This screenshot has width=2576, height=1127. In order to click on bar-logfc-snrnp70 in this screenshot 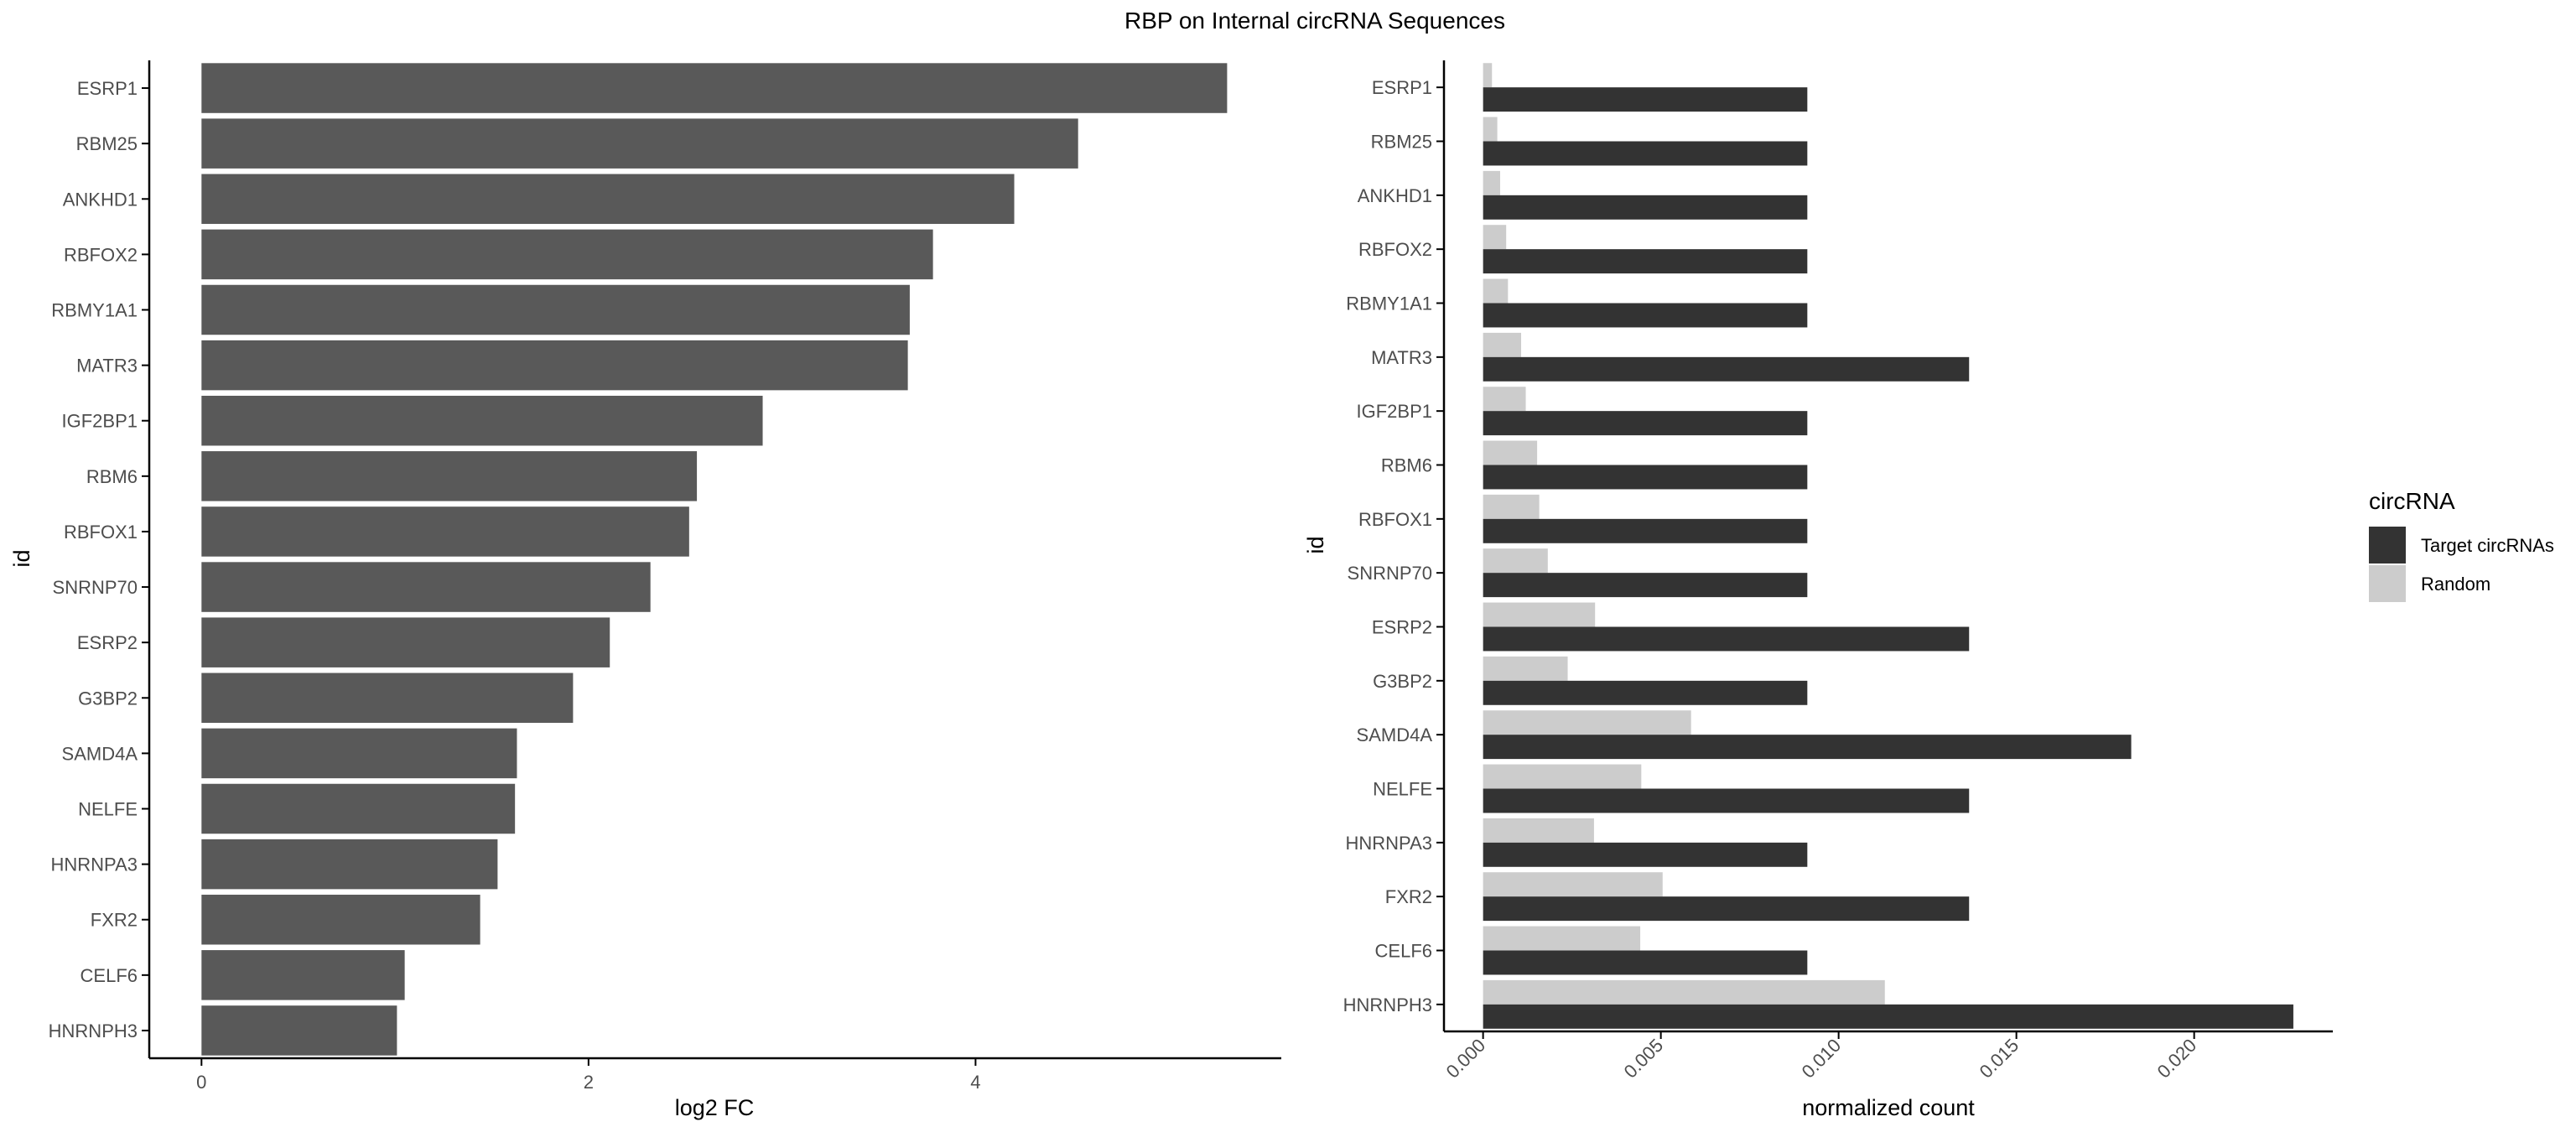, I will do `click(426, 587)`.